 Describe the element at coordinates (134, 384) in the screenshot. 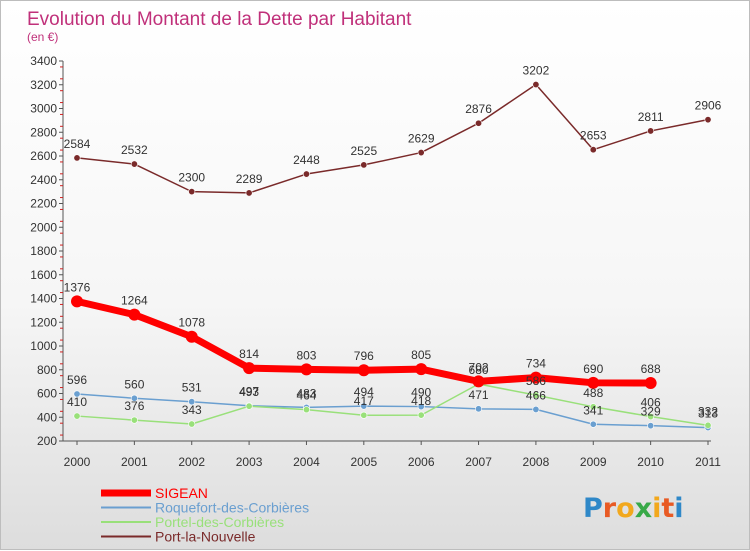

I see `data-label: 560` at that location.